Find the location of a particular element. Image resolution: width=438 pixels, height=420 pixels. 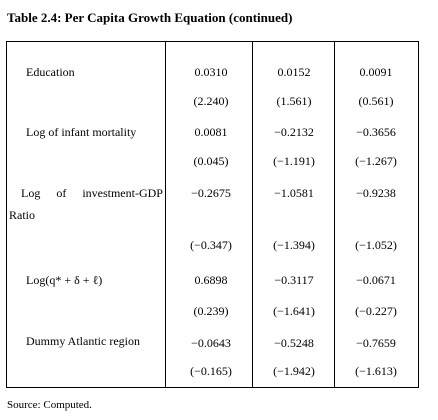

t-stat-cell: (−0.165) is located at coordinates (211, 371).